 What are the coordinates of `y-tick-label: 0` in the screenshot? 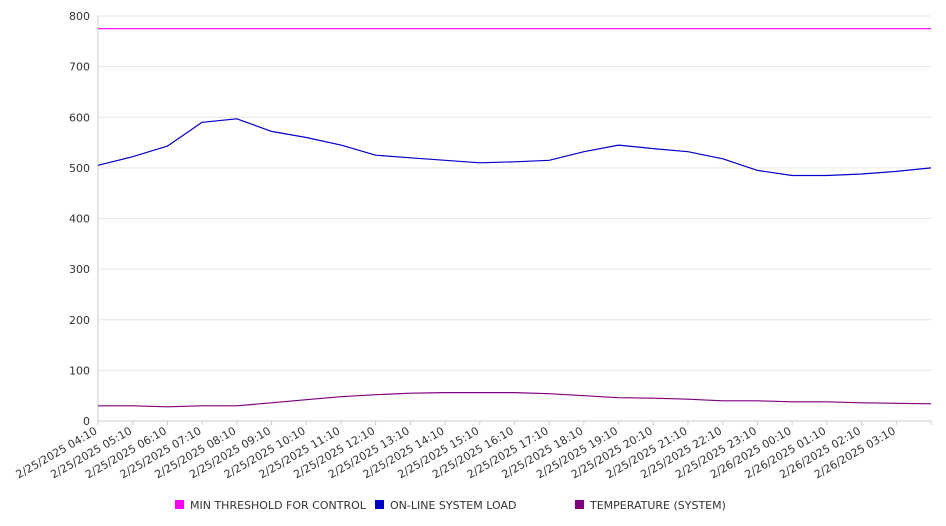 It's located at (86, 421).